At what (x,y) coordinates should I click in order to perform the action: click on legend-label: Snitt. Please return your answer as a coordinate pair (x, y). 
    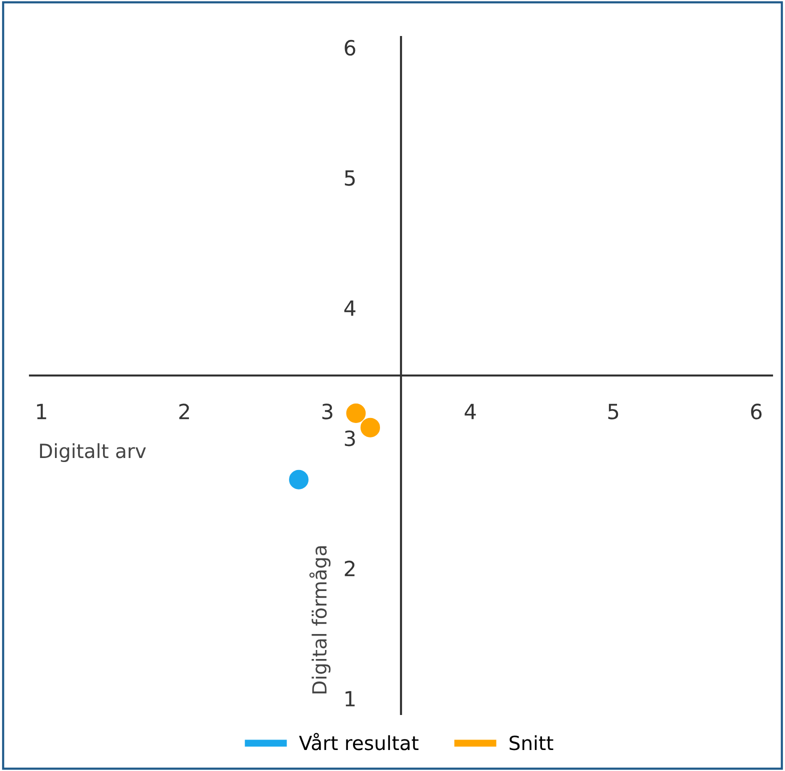
    Looking at the image, I should click on (532, 742).